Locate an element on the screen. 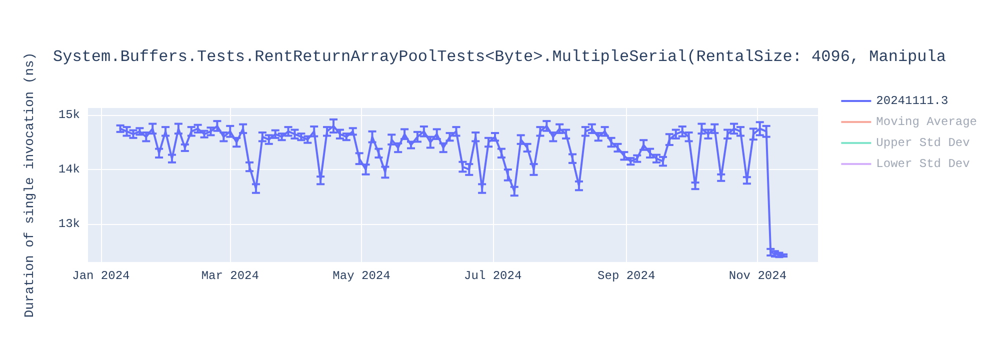 This screenshot has height=350, width=1000. x-tick-label: Sep 2024 is located at coordinates (627, 276).